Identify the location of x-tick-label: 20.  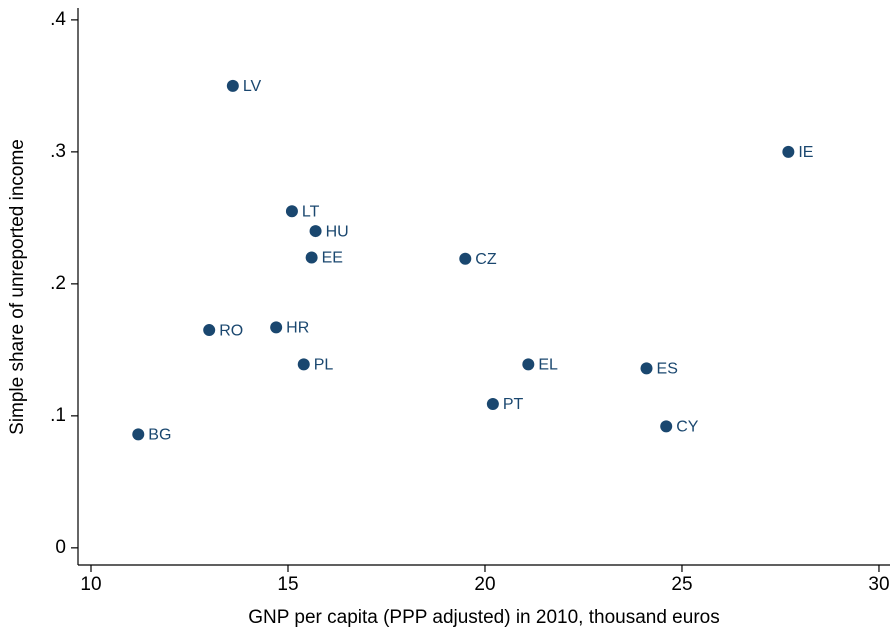
(484, 584).